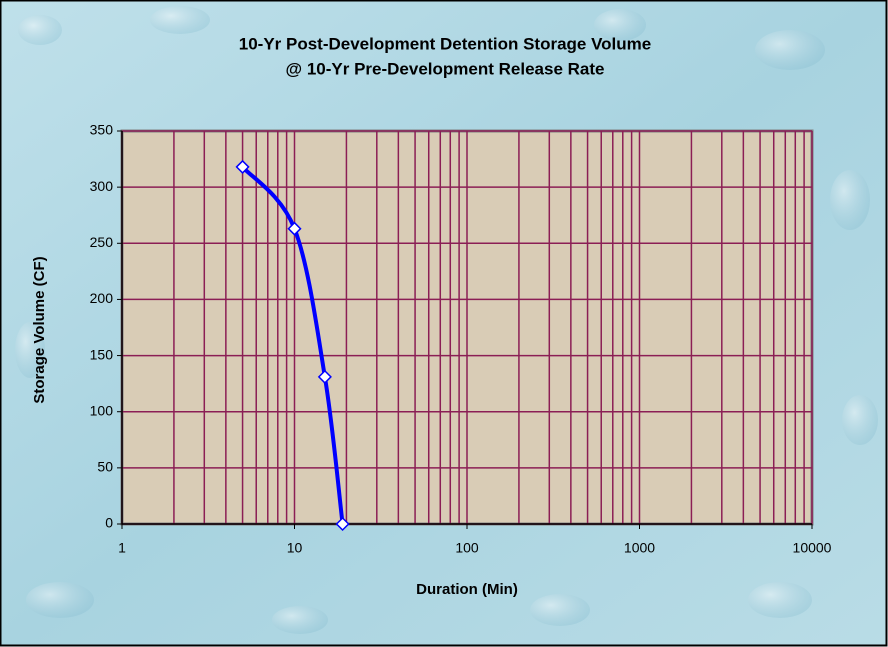  What do you see at coordinates (39, 329) in the screenshot?
I see `y-axis-title: Storage Volume (CF)` at bounding box center [39, 329].